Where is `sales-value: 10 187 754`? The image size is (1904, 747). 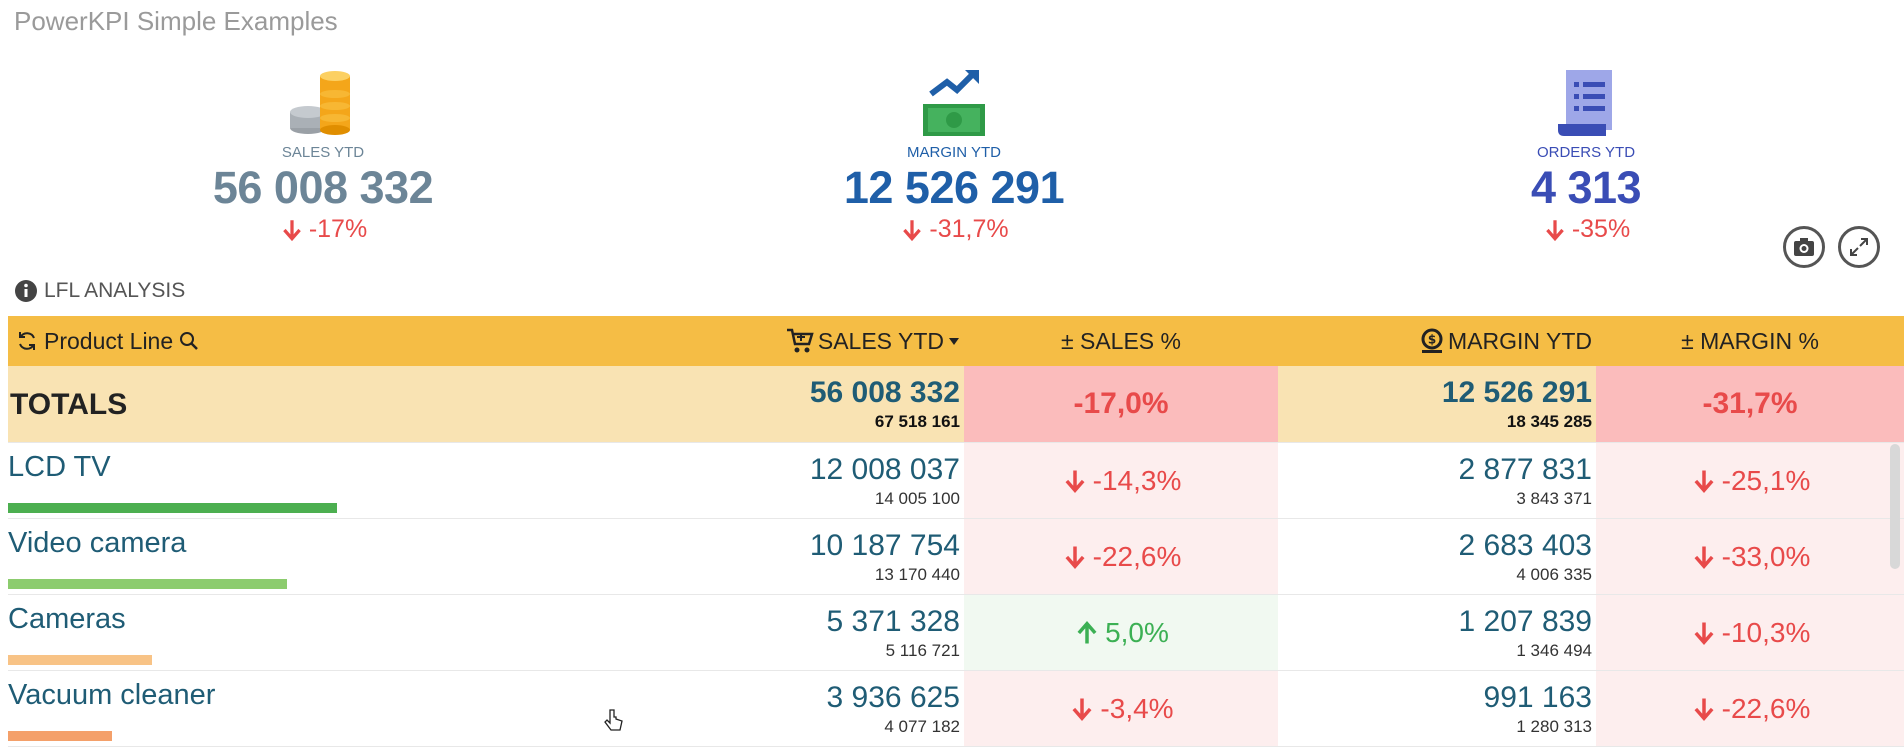 sales-value: 10 187 754 is located at coordinates (884, 545).